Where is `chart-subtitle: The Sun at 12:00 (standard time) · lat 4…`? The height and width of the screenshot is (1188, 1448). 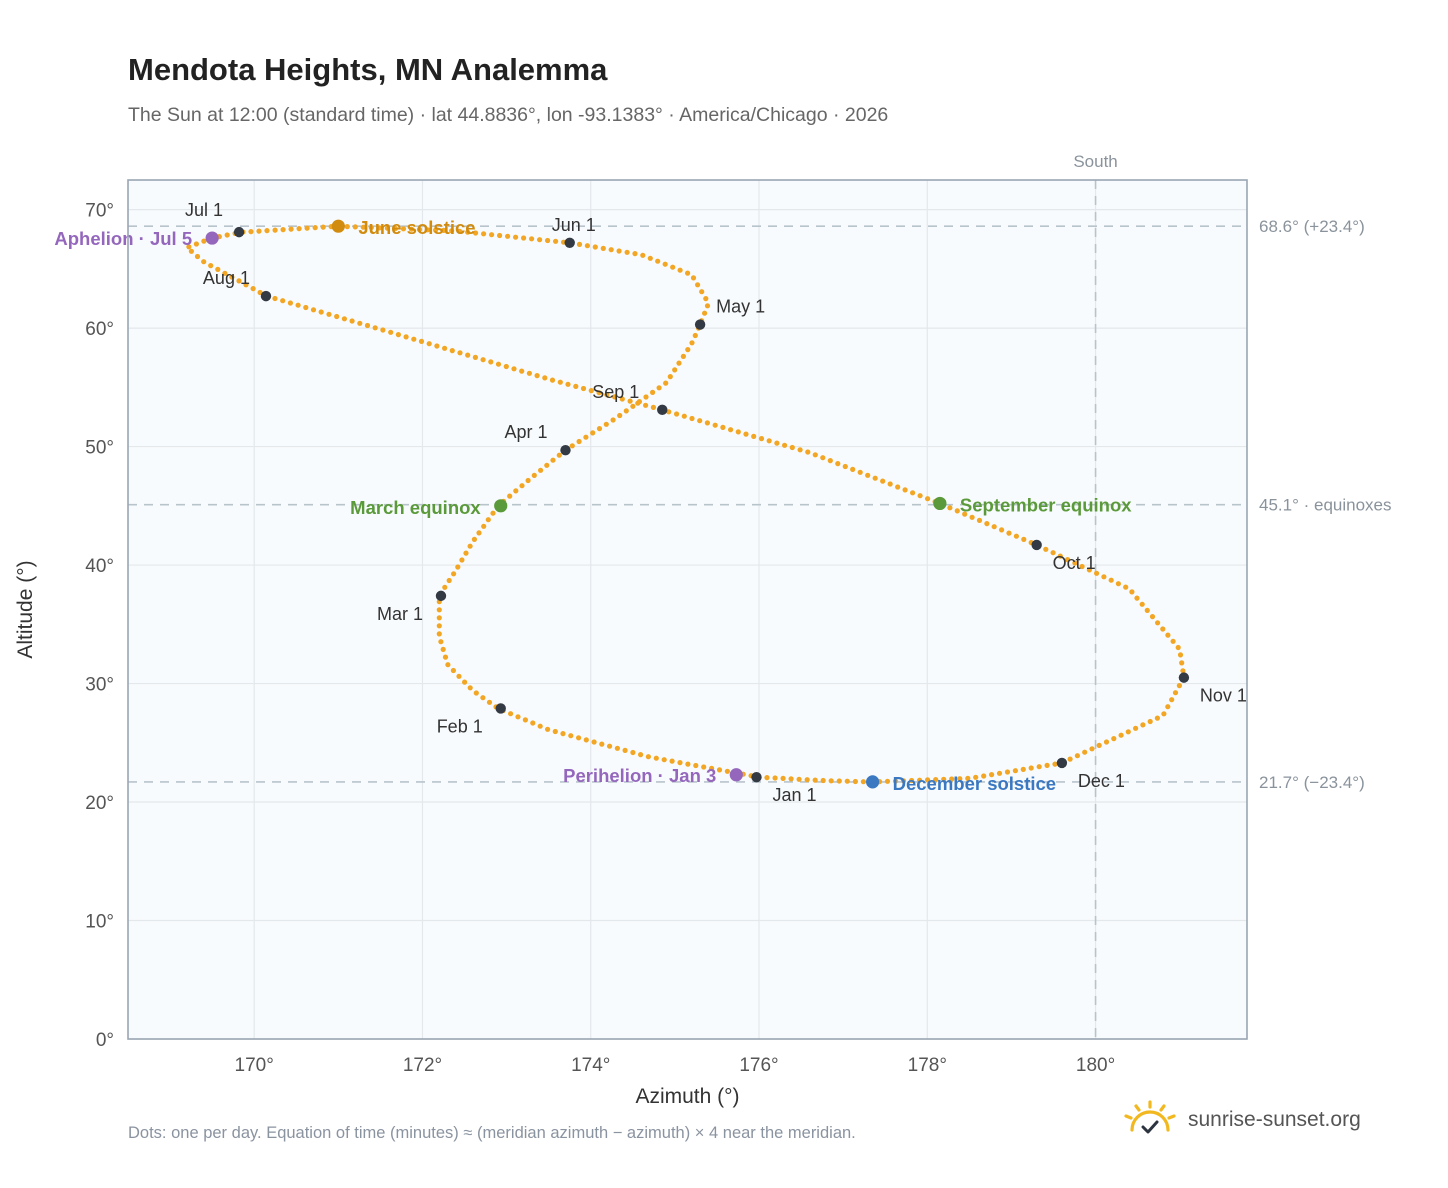
chart-subtitle: The Sun at 12:00 (standard time) · lat 4… is located at coordinates (508, 115).